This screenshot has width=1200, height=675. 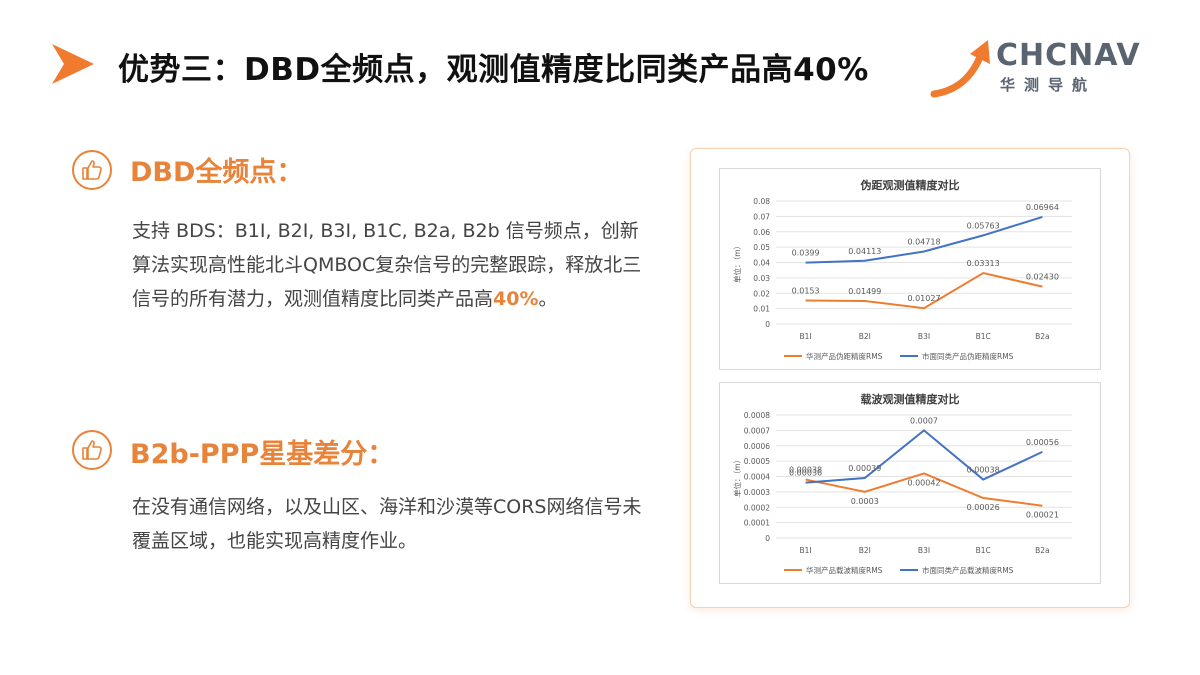 I want to click on page-title: 优势三：DBD全频点，观测值精度比同类产品高40%, so click(x=493, y=70).